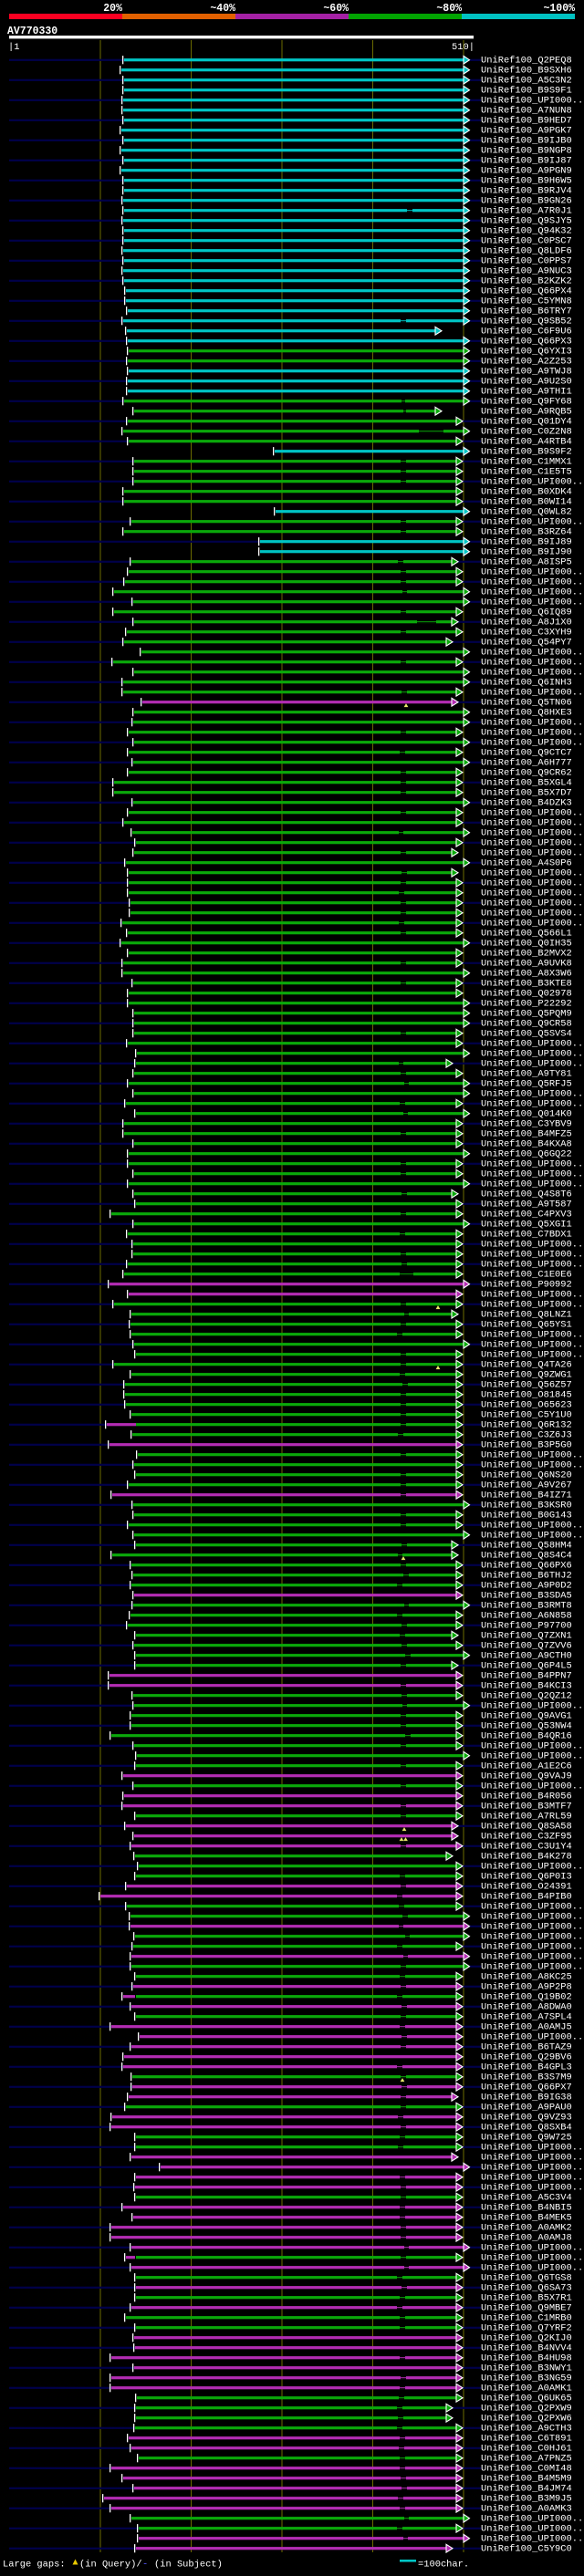  I want to click on svg-text: UniRef100_A8DWA0, so click(526, 2007).